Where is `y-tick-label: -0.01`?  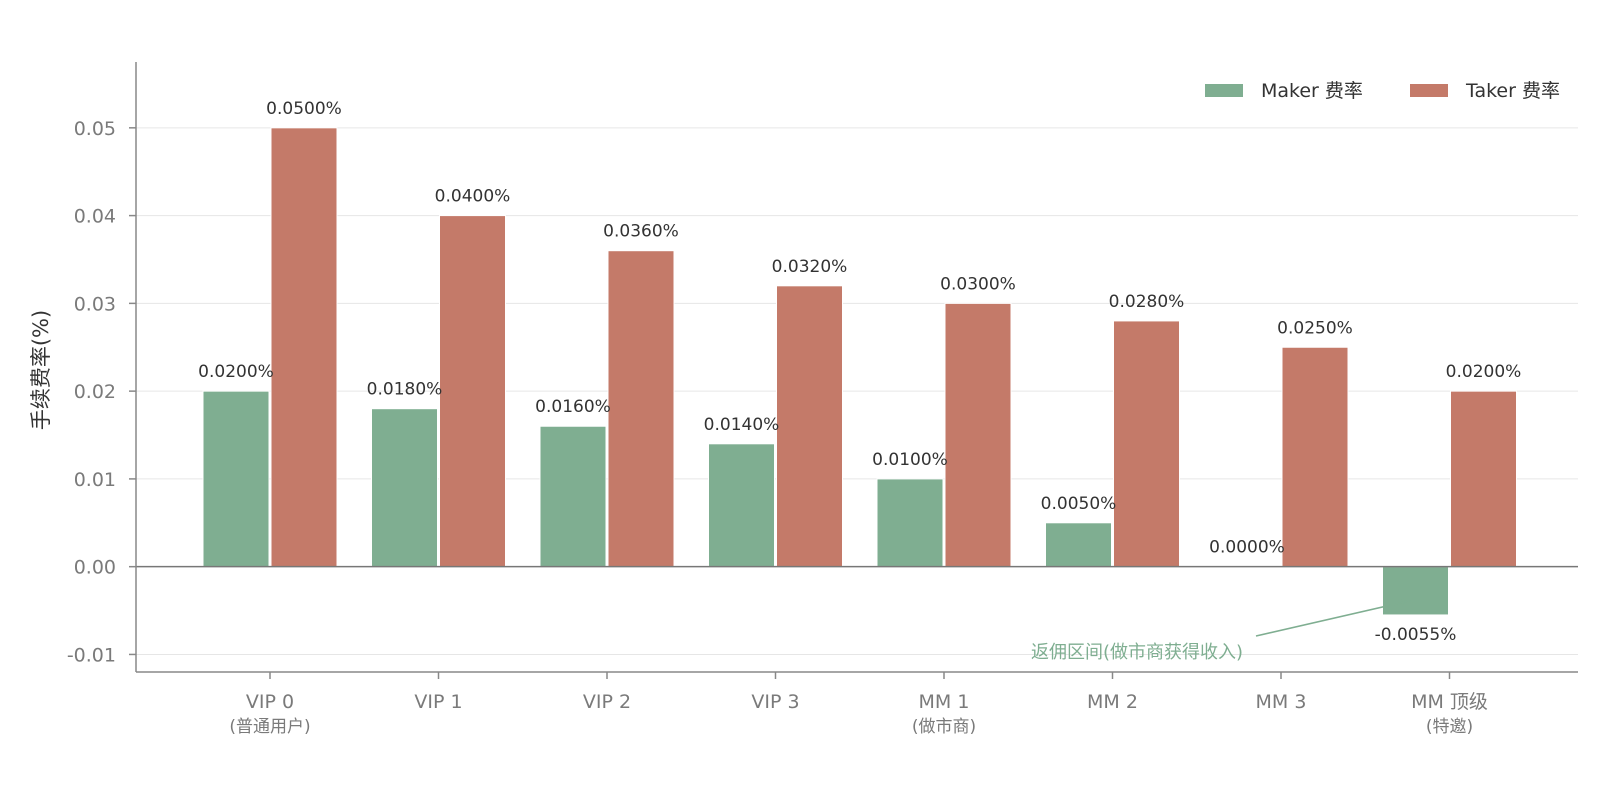 y-tick-label: -0.01 is located at coordinates (91, 655).